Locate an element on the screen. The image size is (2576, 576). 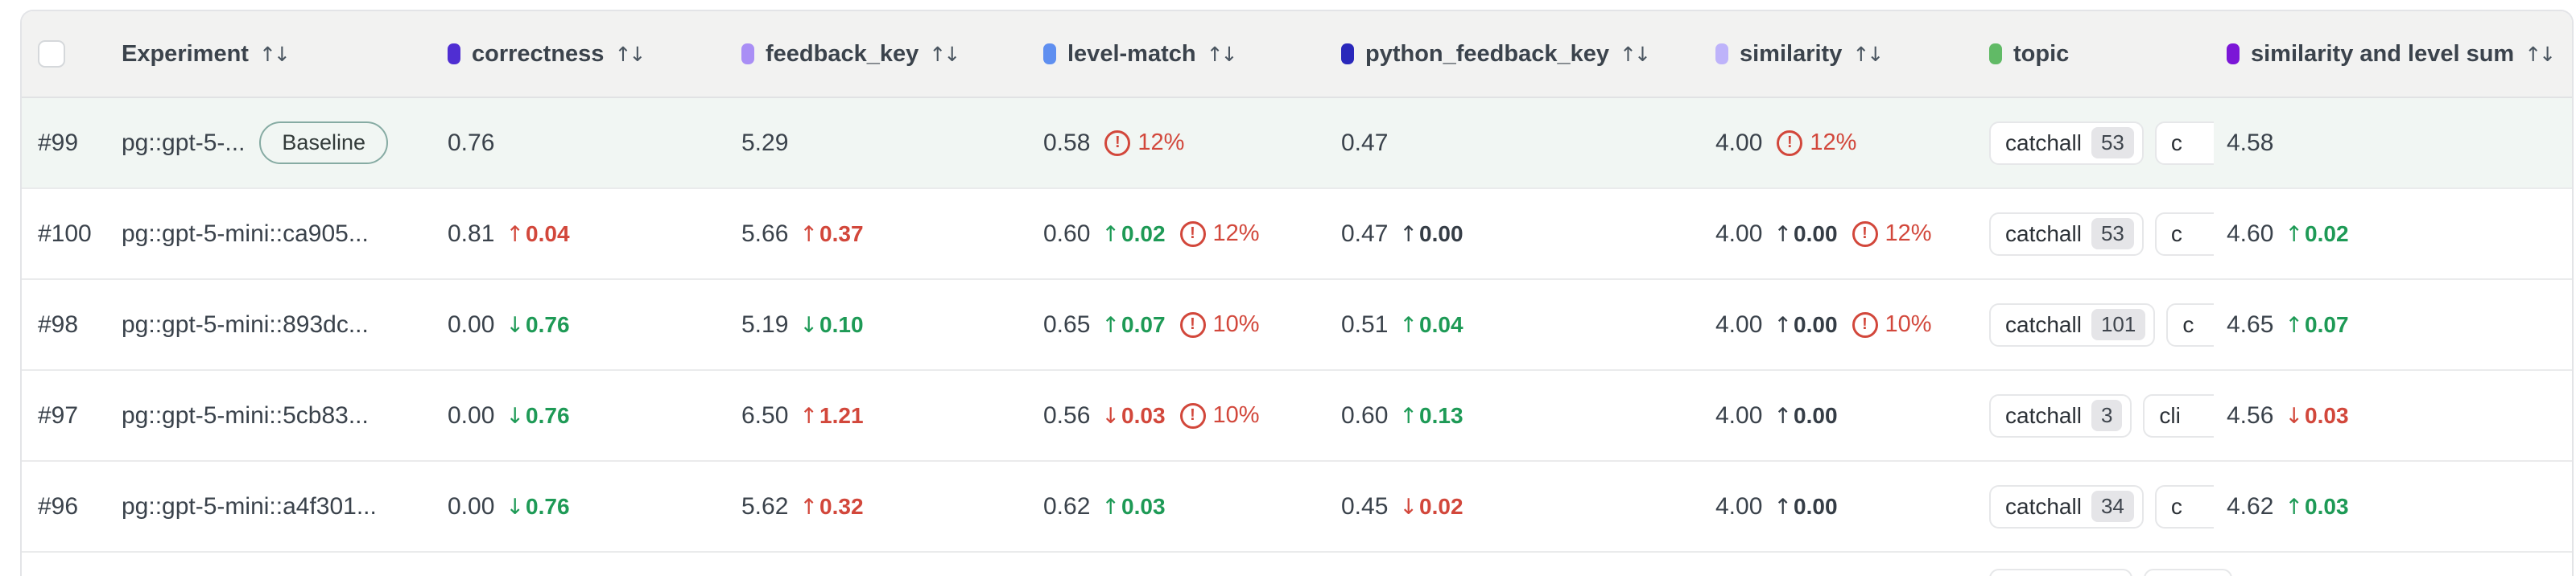
column-header-level-match: level-match ↑↓ is located at coordinates (1179, 55).